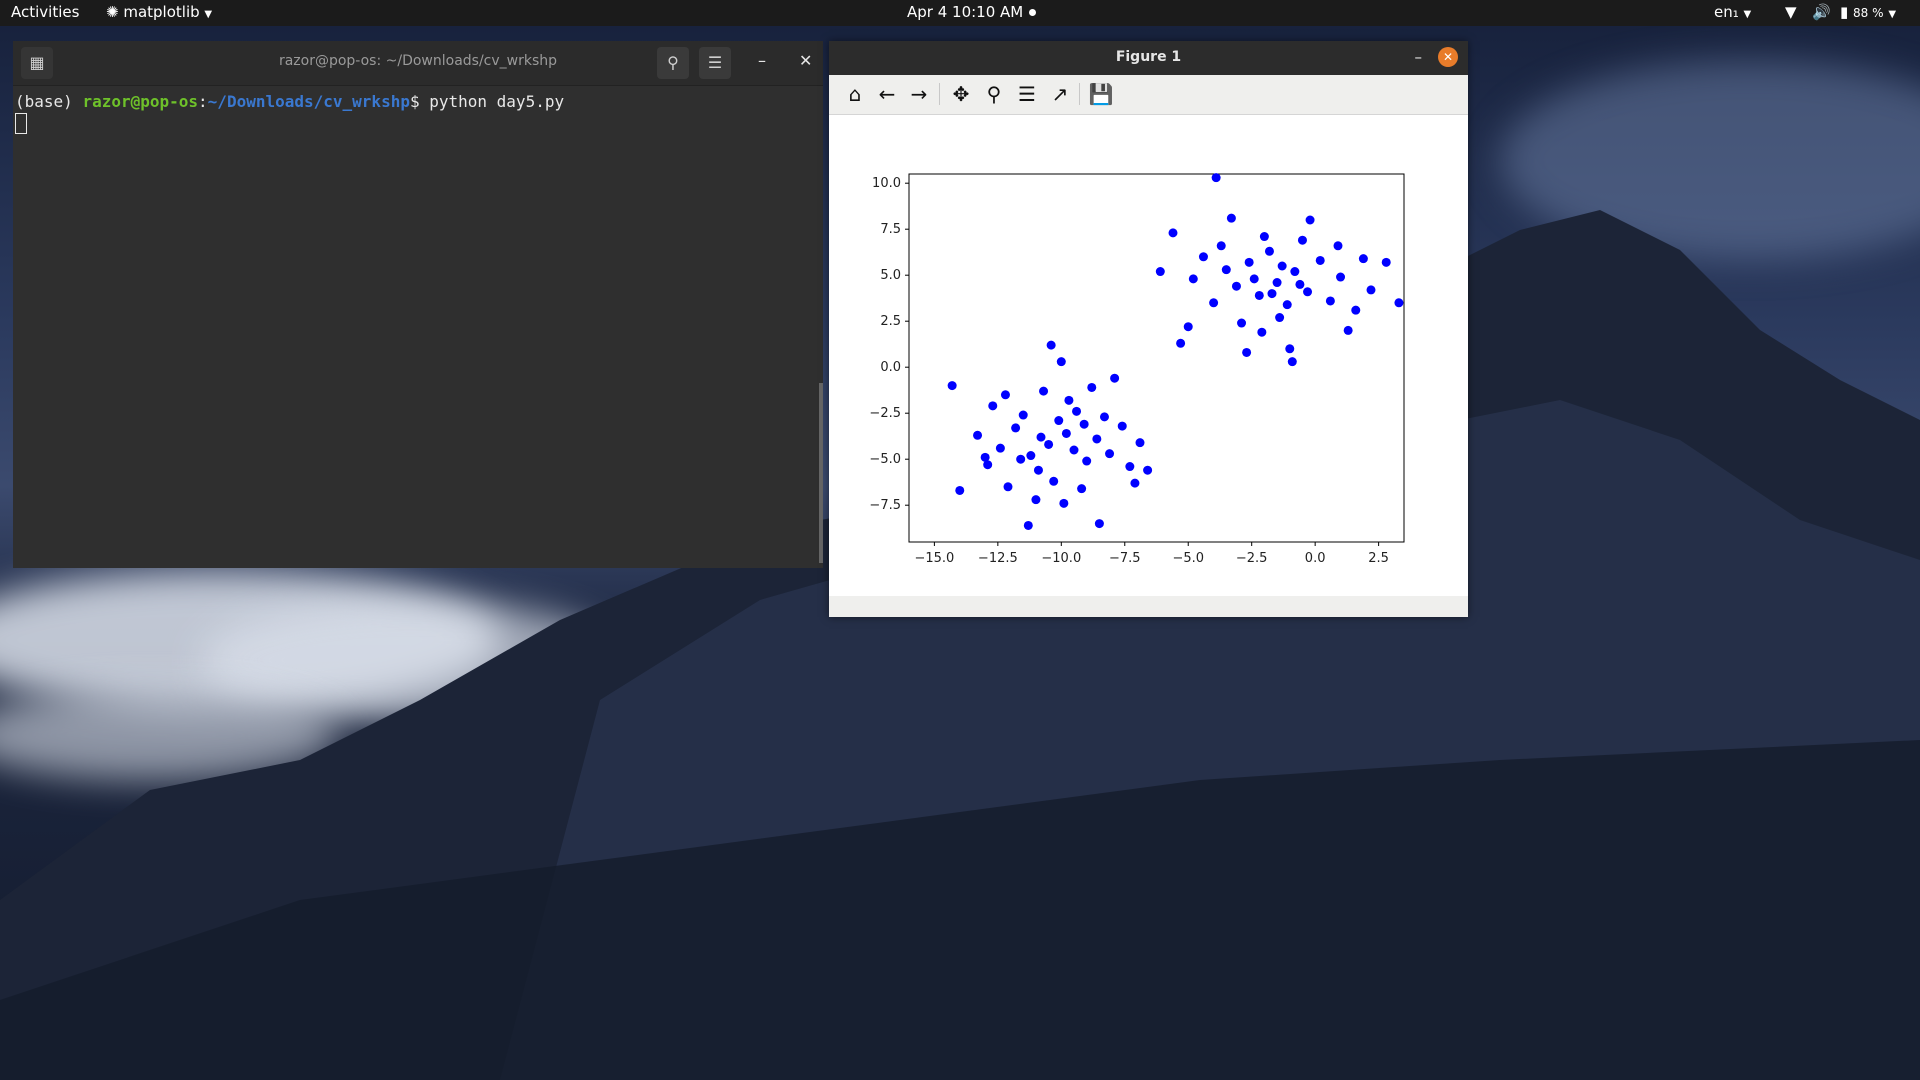 The width and height of the screenshot is (1920, 1080). Describe the element at coordinates (821, 473) in the screenshot. I see `terminal-scrollbar` at that location.